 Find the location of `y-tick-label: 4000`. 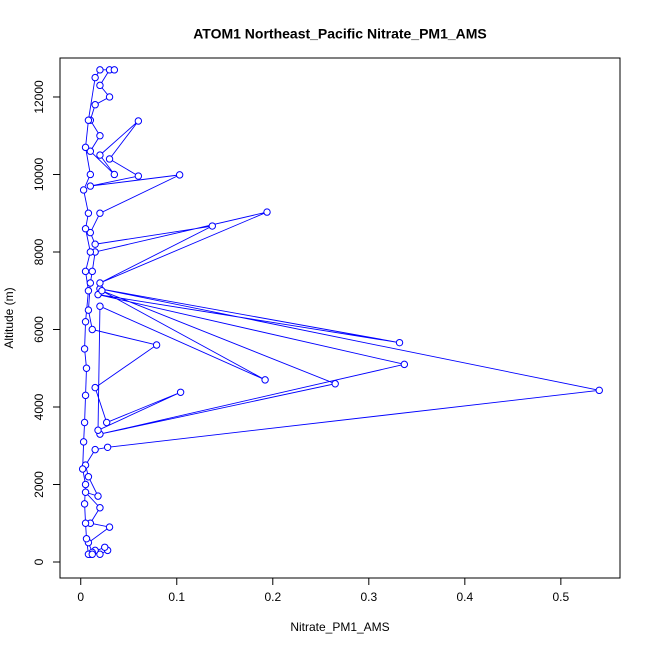

y-tick-label: 4000 is located at coordinates (39, 406).